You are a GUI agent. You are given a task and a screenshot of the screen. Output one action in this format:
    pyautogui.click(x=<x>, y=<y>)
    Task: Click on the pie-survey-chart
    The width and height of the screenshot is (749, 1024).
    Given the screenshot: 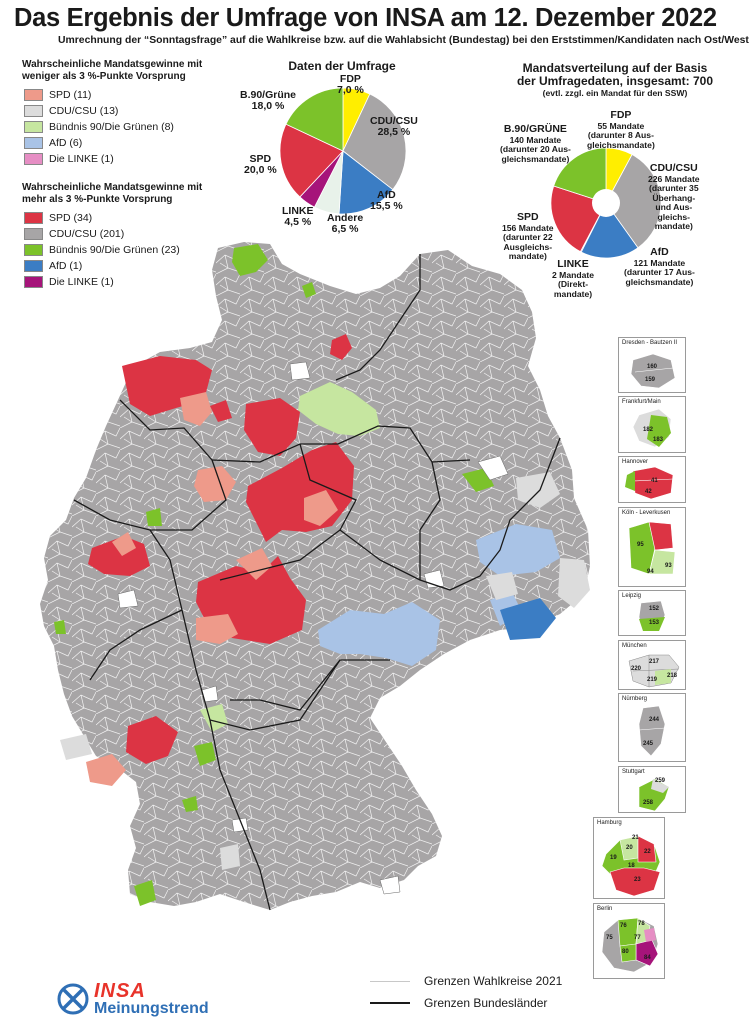 What is the action you would take?
    pyautogui.click(x=343, y=151)
    